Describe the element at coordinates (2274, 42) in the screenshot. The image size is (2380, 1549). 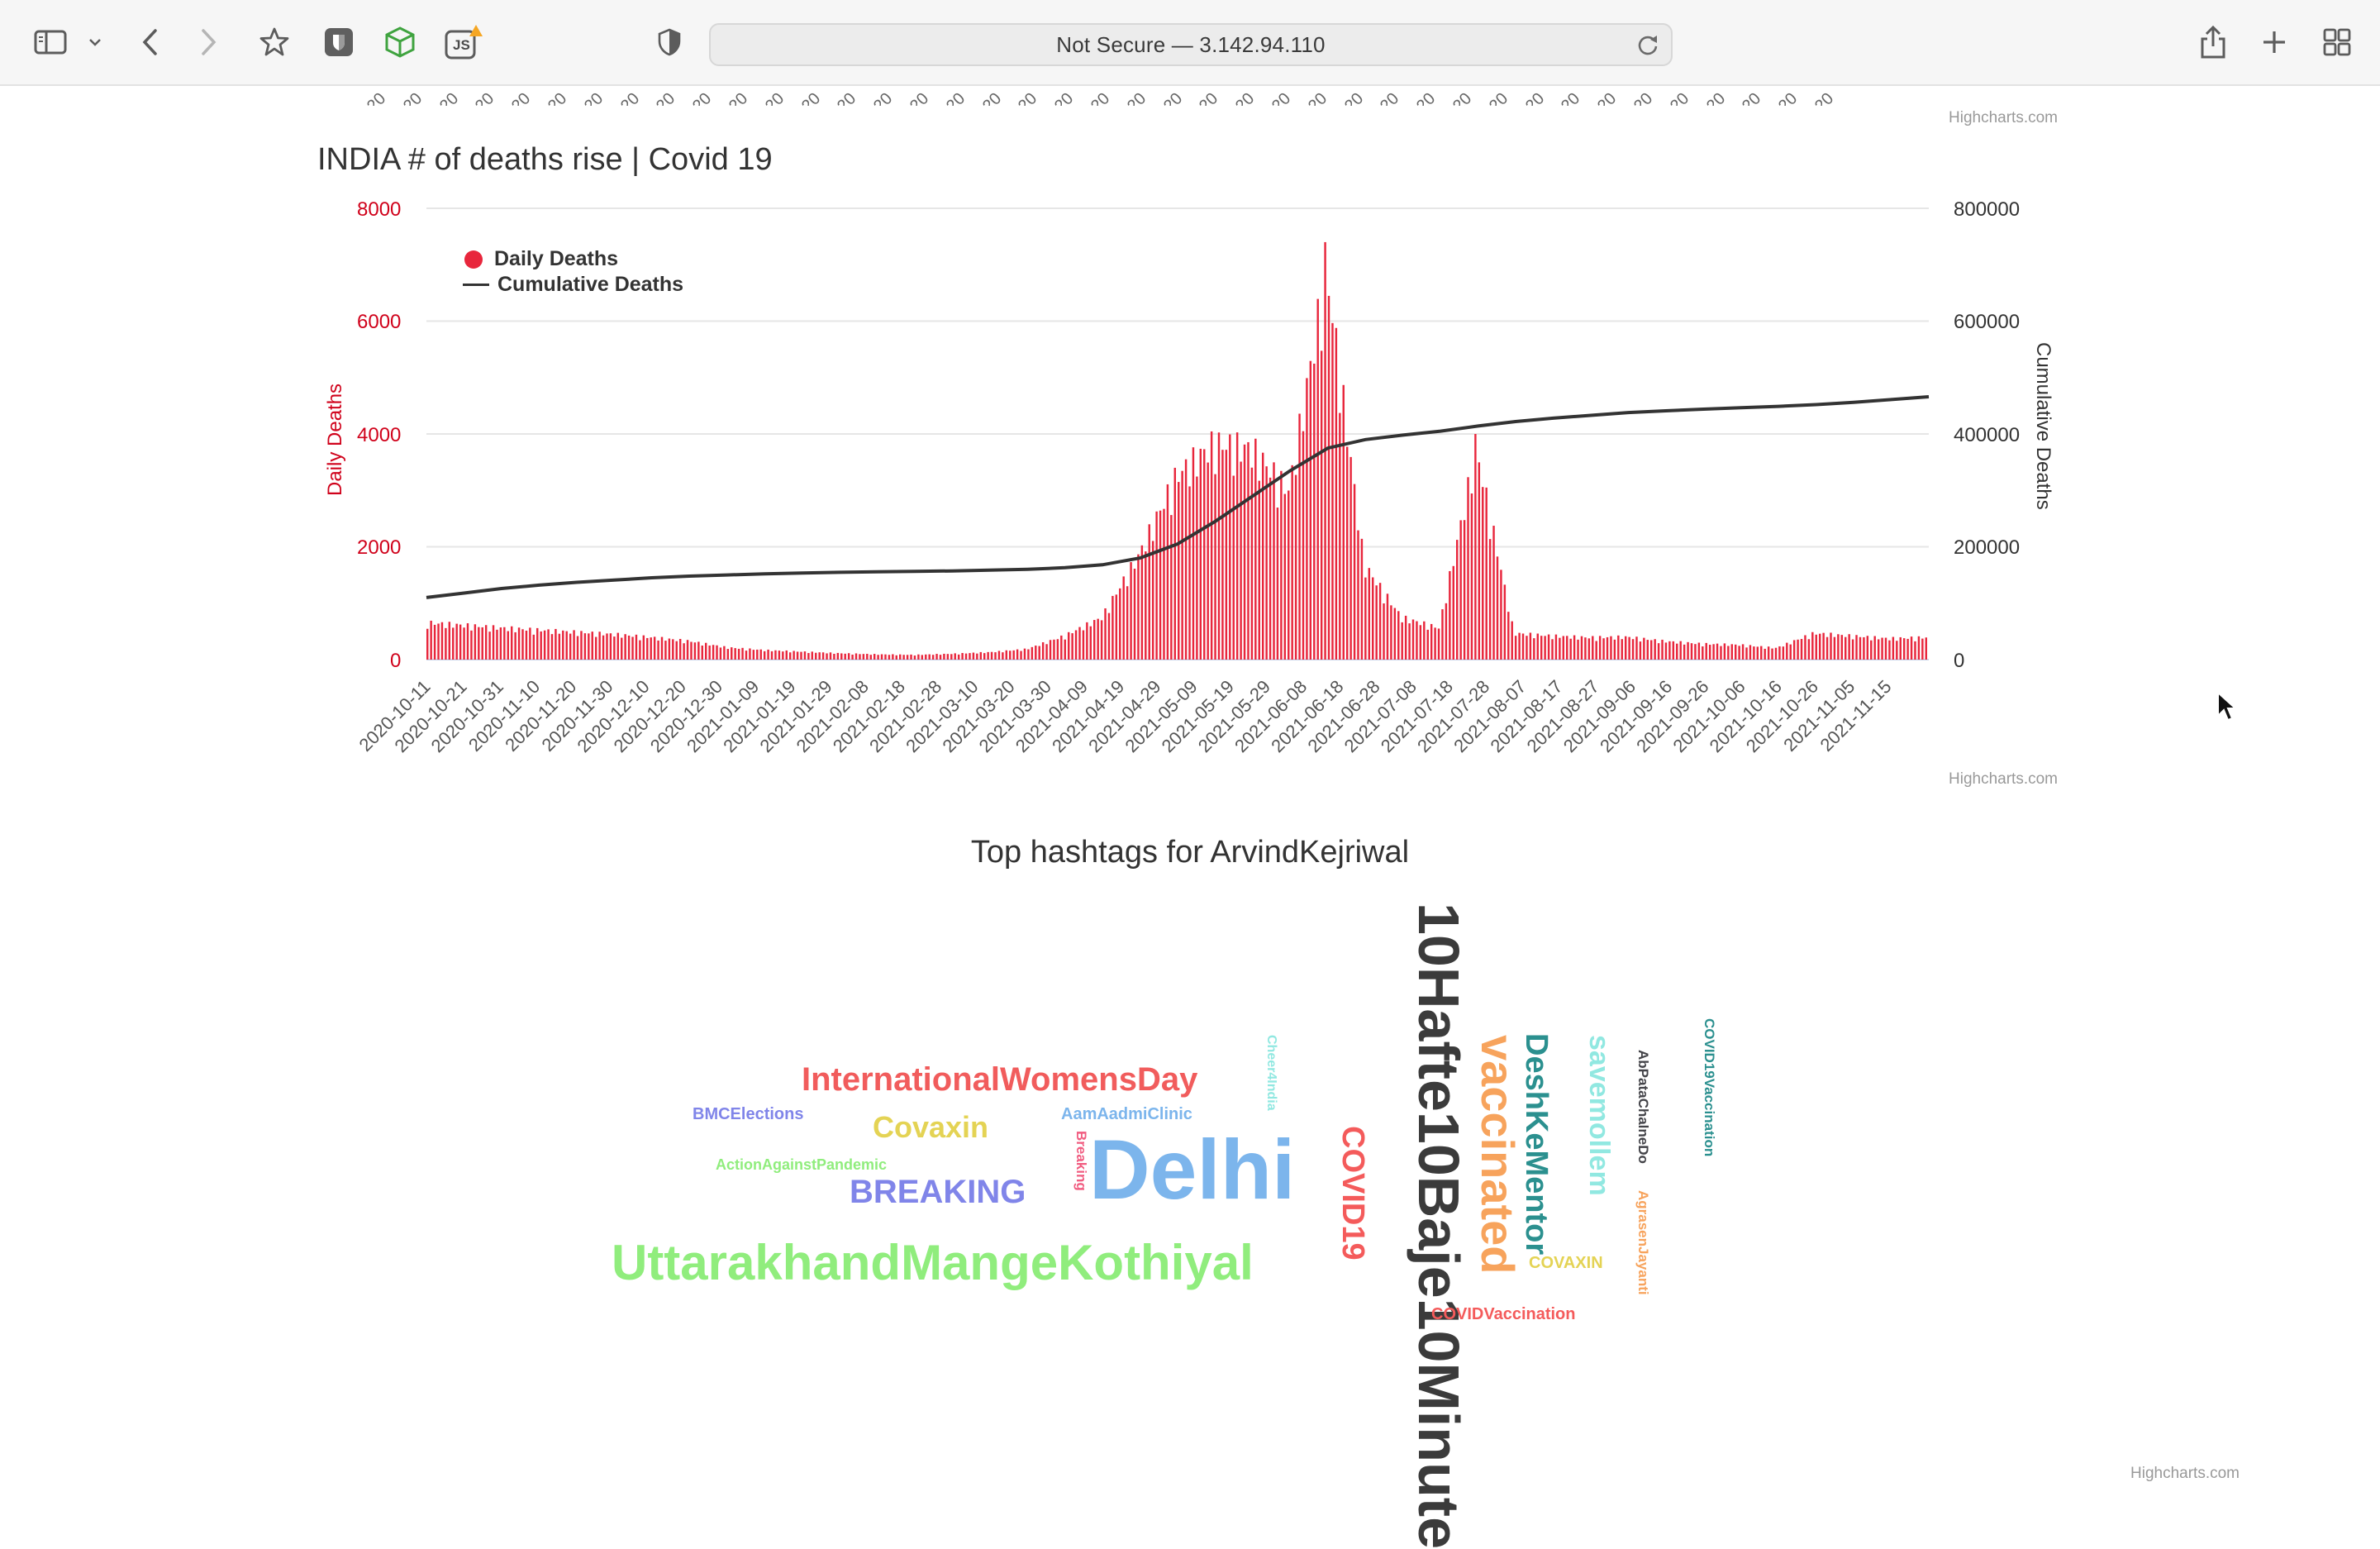
I see `new-tab-icon` at that location.